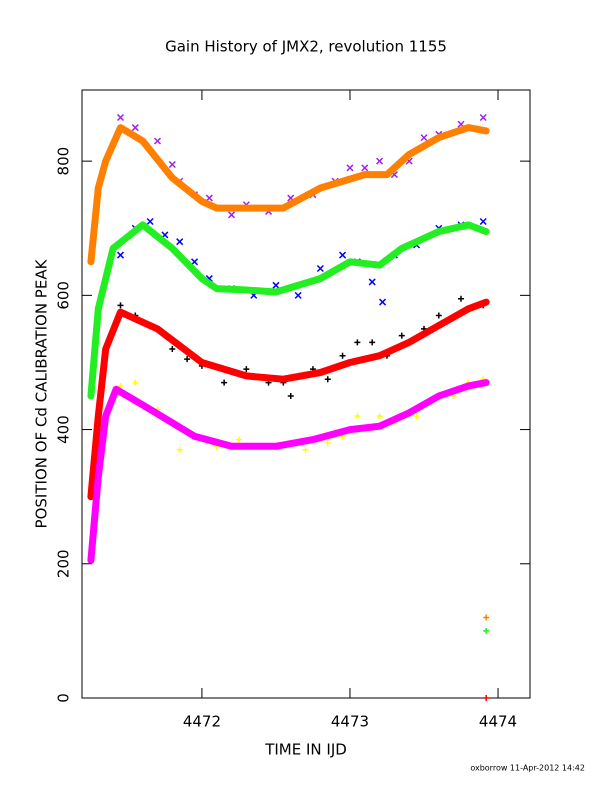  Describe the element at coordinates (64, 295) in the screenshot. I see `y-tick-label: 600` at that location.